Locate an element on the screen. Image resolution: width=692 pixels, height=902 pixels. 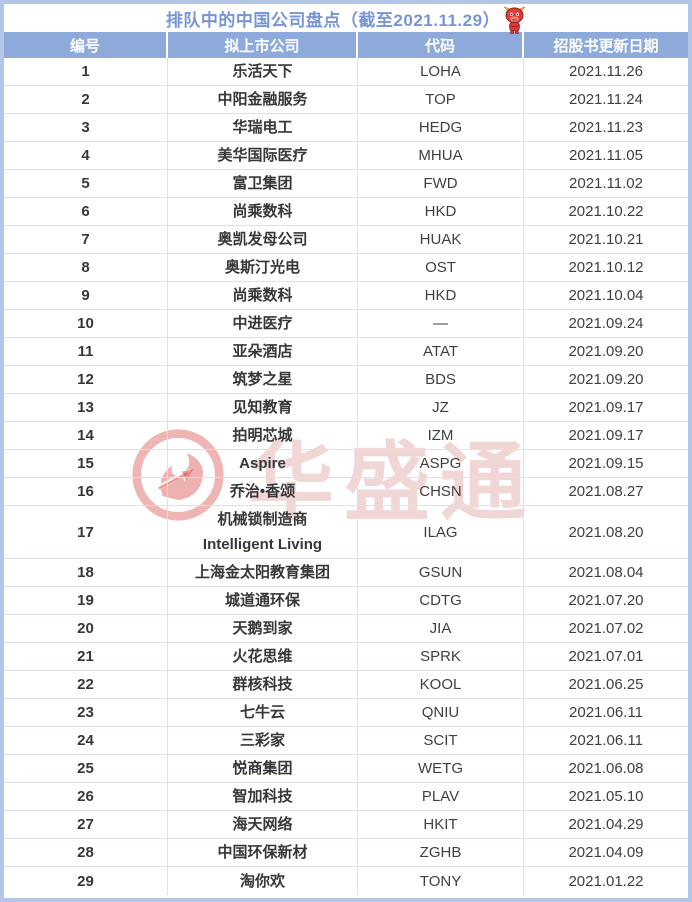
cell-prospectus-date: 2021.06.08 is located at coordinates (606, 768).